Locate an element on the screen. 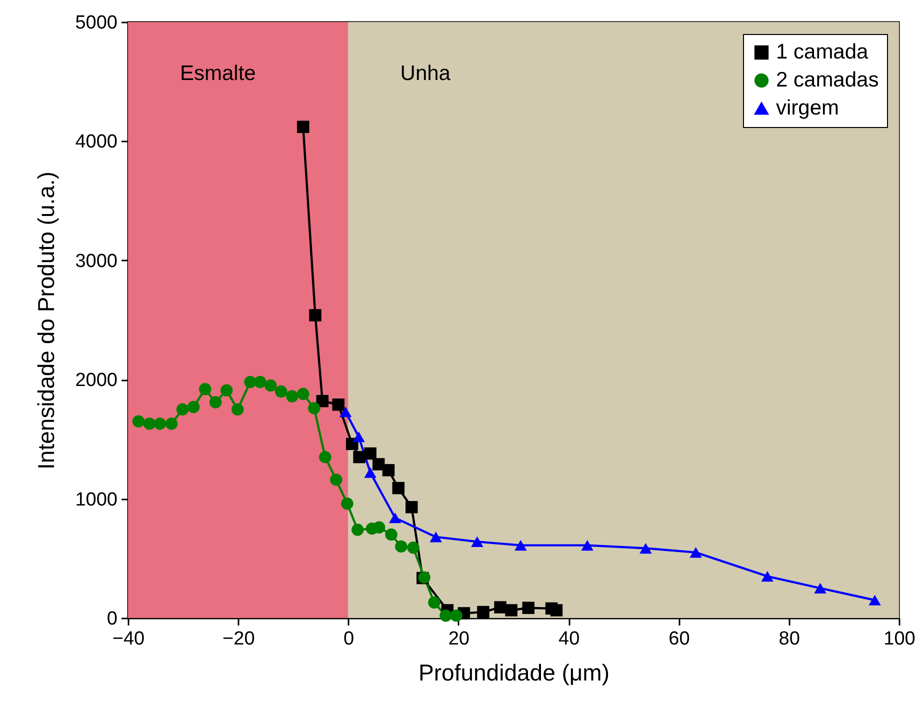 Image resolution: width=922 pixels, height=713 pixels. y-tick-label: 5000 is located at coordinates (96, 23).